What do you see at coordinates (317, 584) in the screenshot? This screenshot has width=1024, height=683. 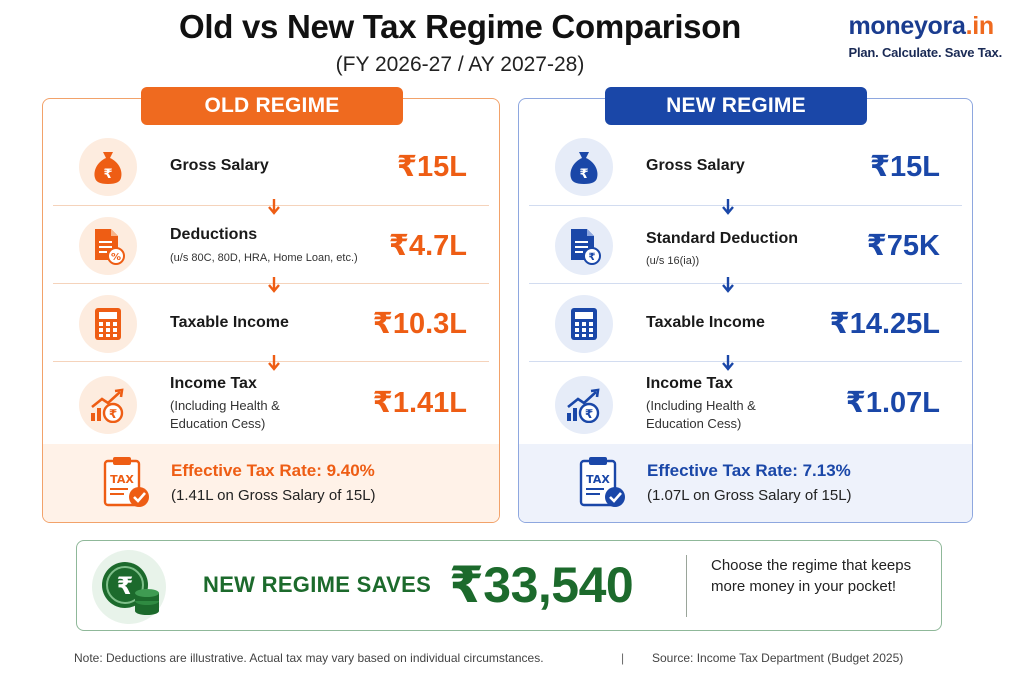 I see `savings-label: NEW REGIME SAVES` at bounding box center [317, 584].